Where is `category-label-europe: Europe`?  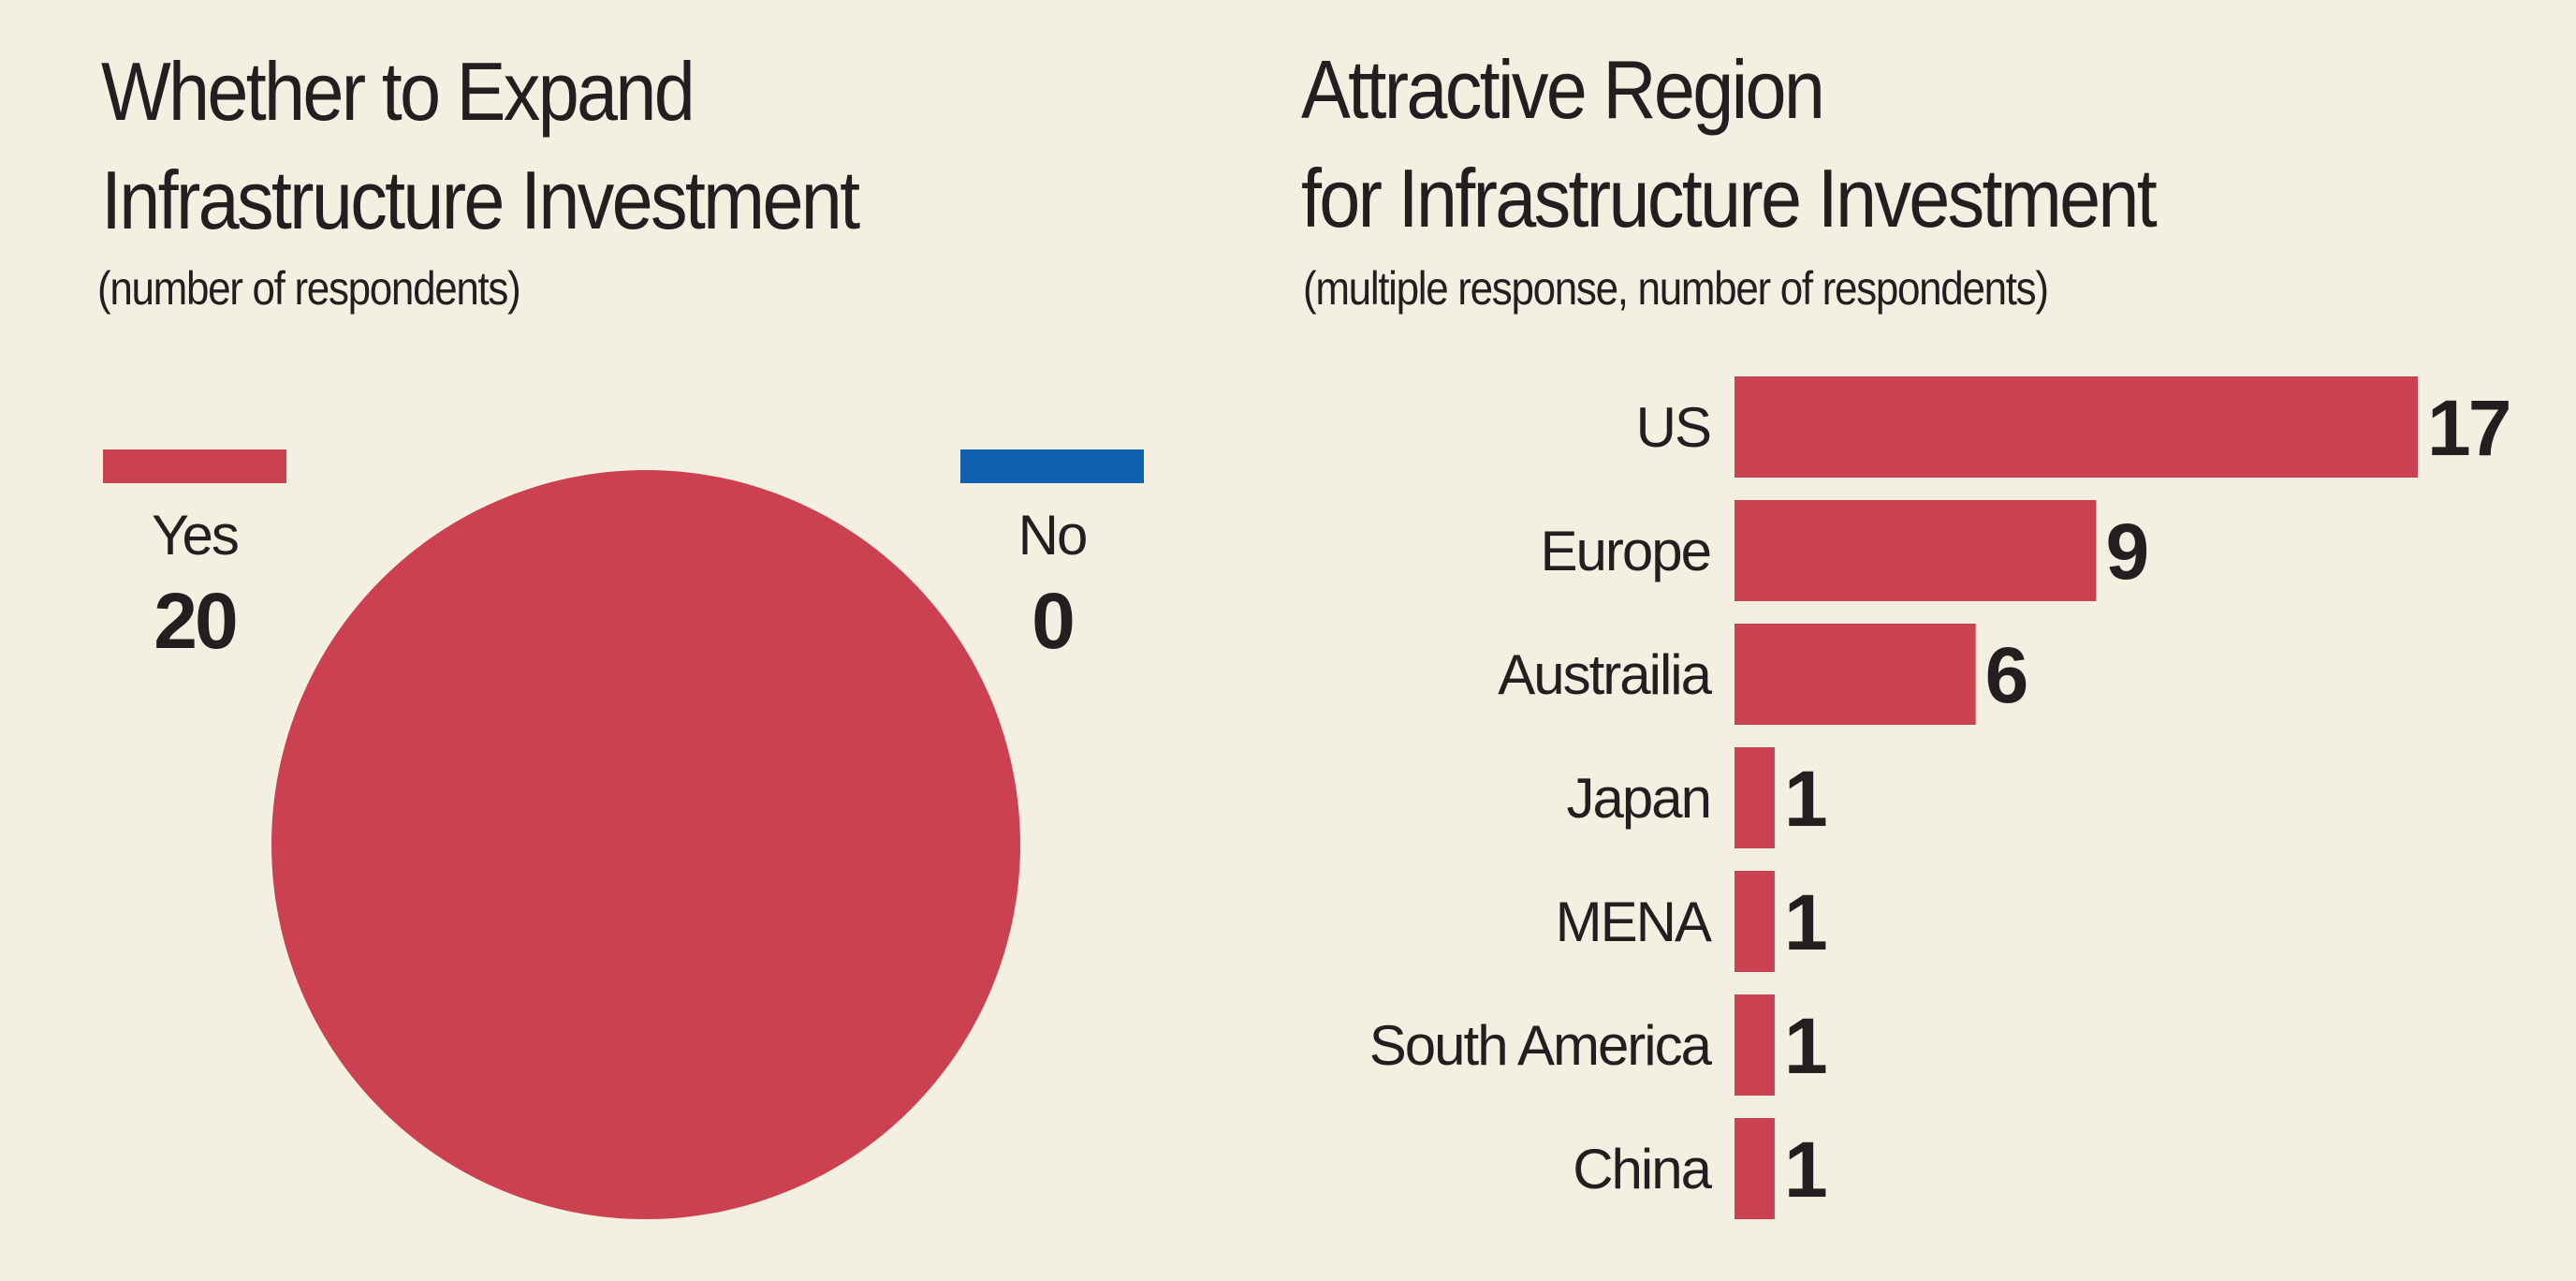 category-label-europe: Europe is located at coordinates (1625, 551).